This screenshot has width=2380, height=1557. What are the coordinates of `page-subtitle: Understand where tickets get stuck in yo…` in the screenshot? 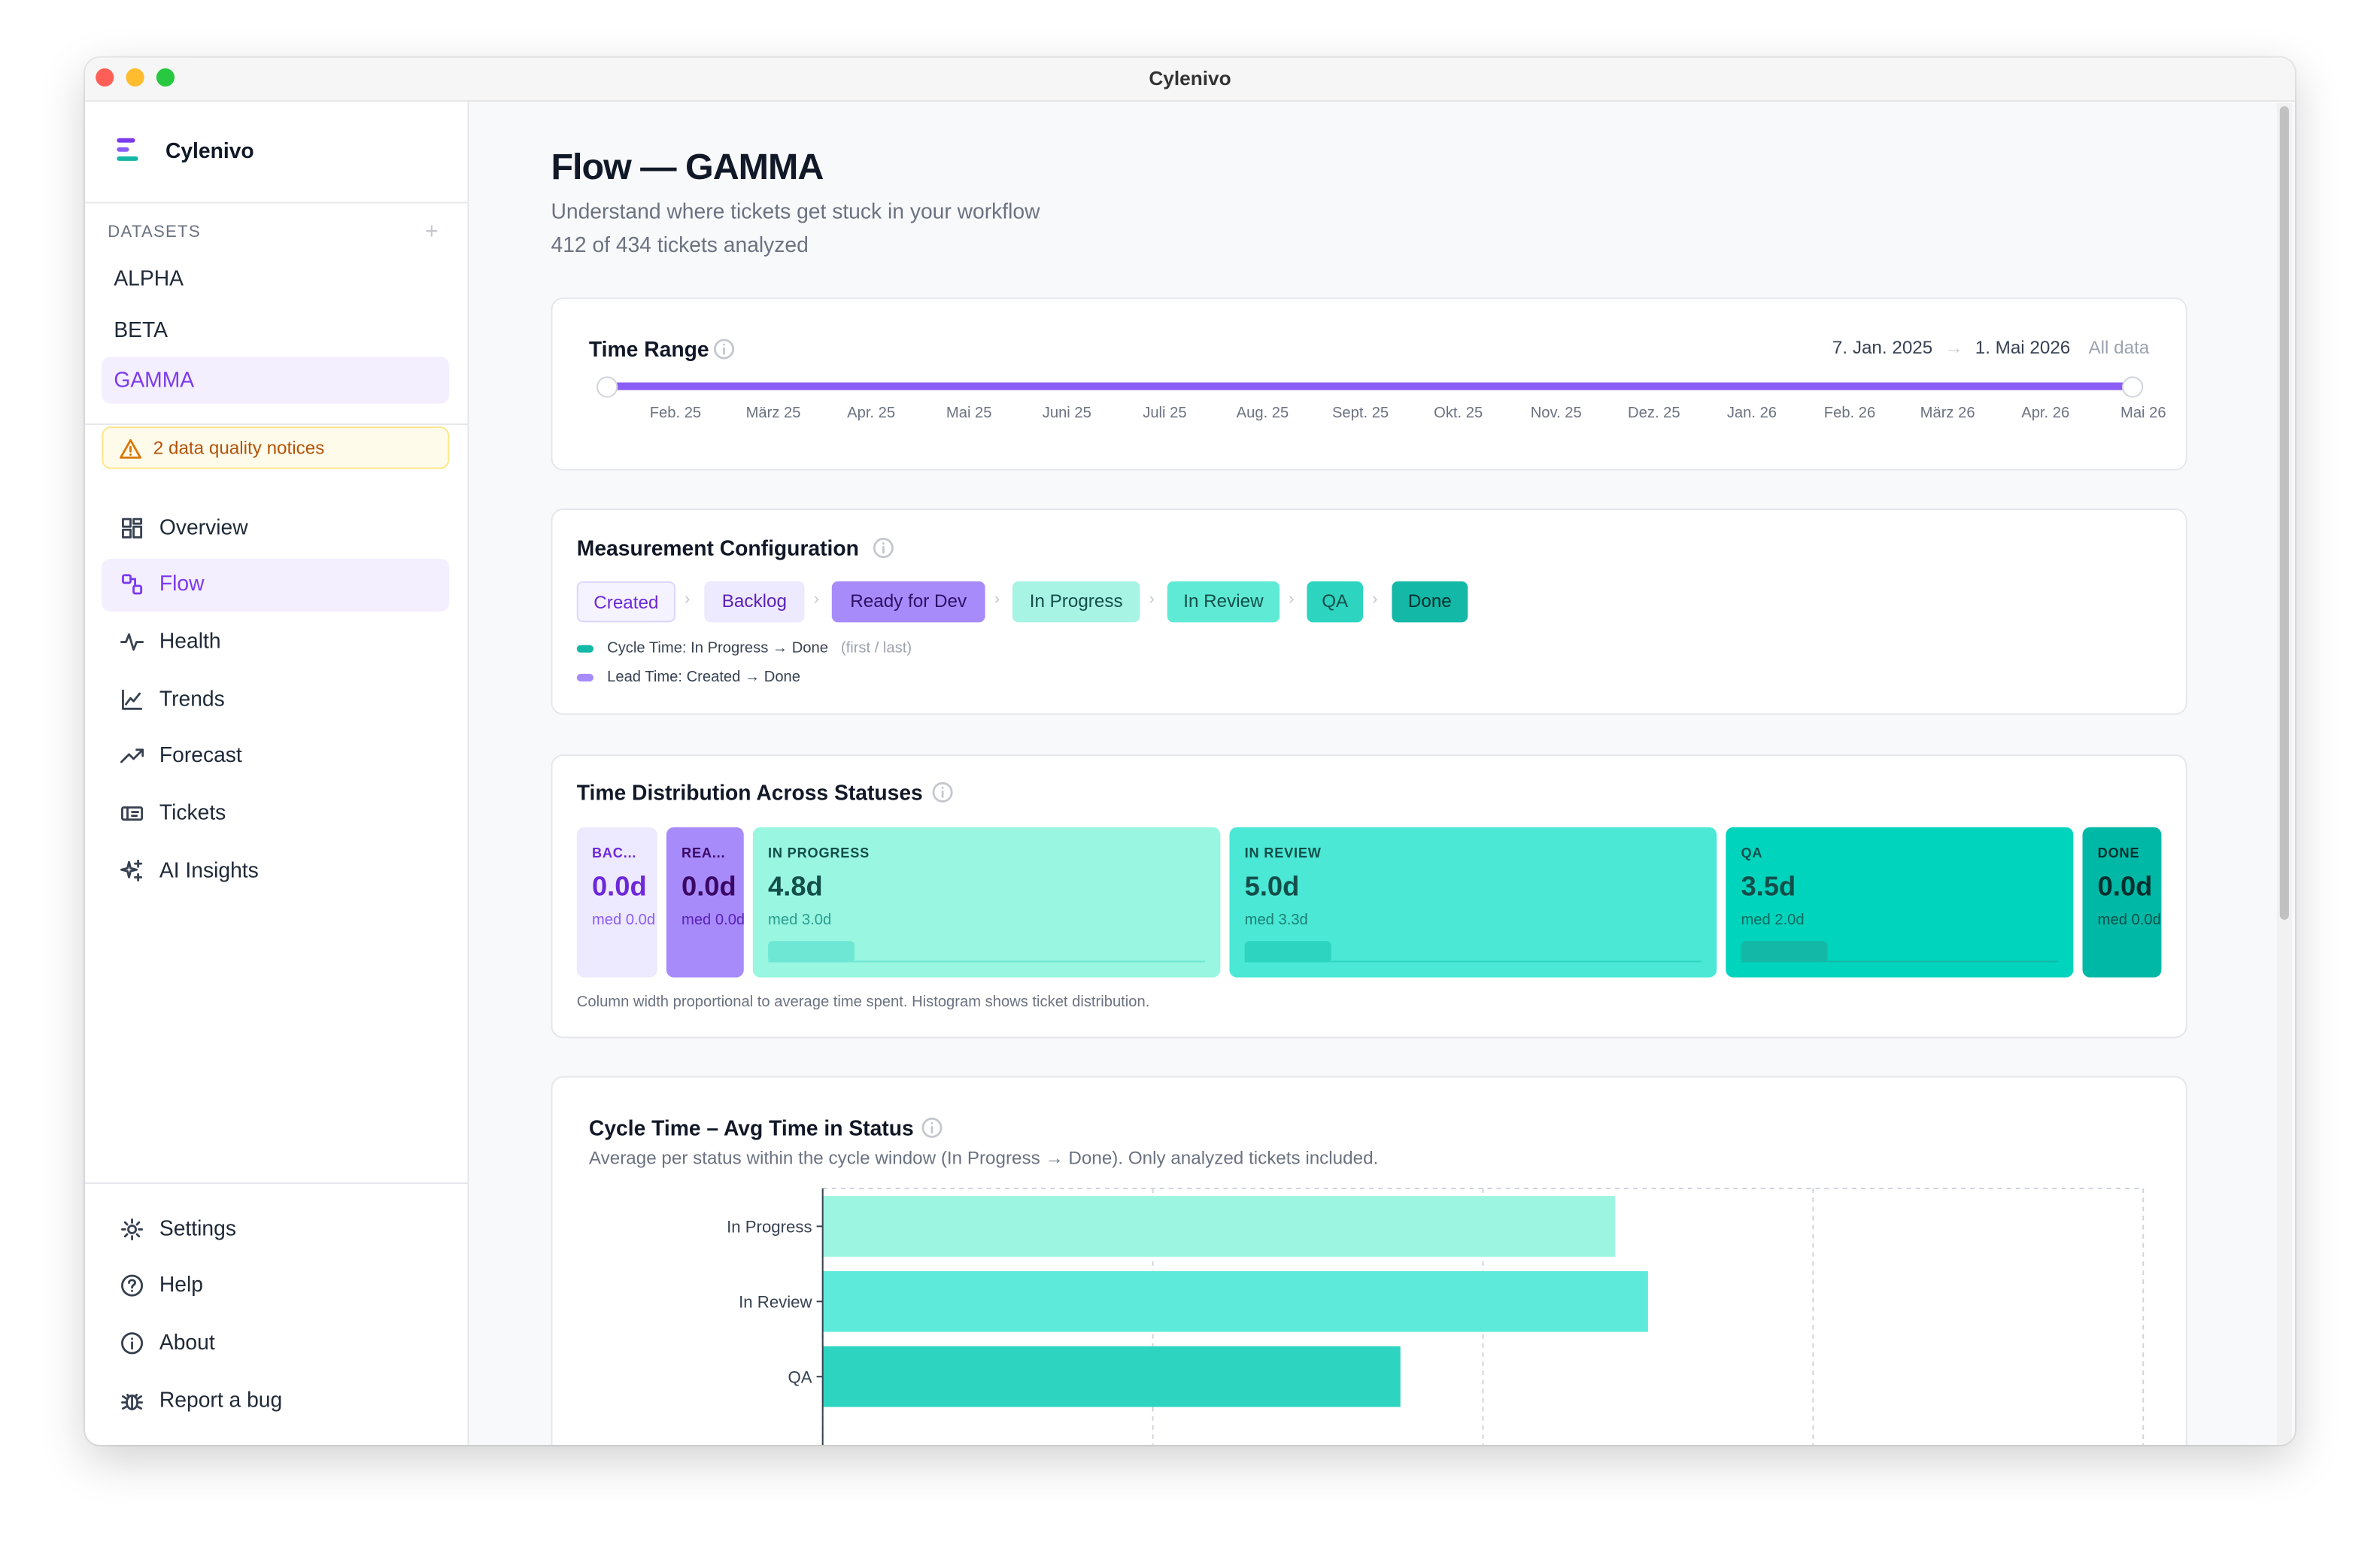 It's located at (795, 211).